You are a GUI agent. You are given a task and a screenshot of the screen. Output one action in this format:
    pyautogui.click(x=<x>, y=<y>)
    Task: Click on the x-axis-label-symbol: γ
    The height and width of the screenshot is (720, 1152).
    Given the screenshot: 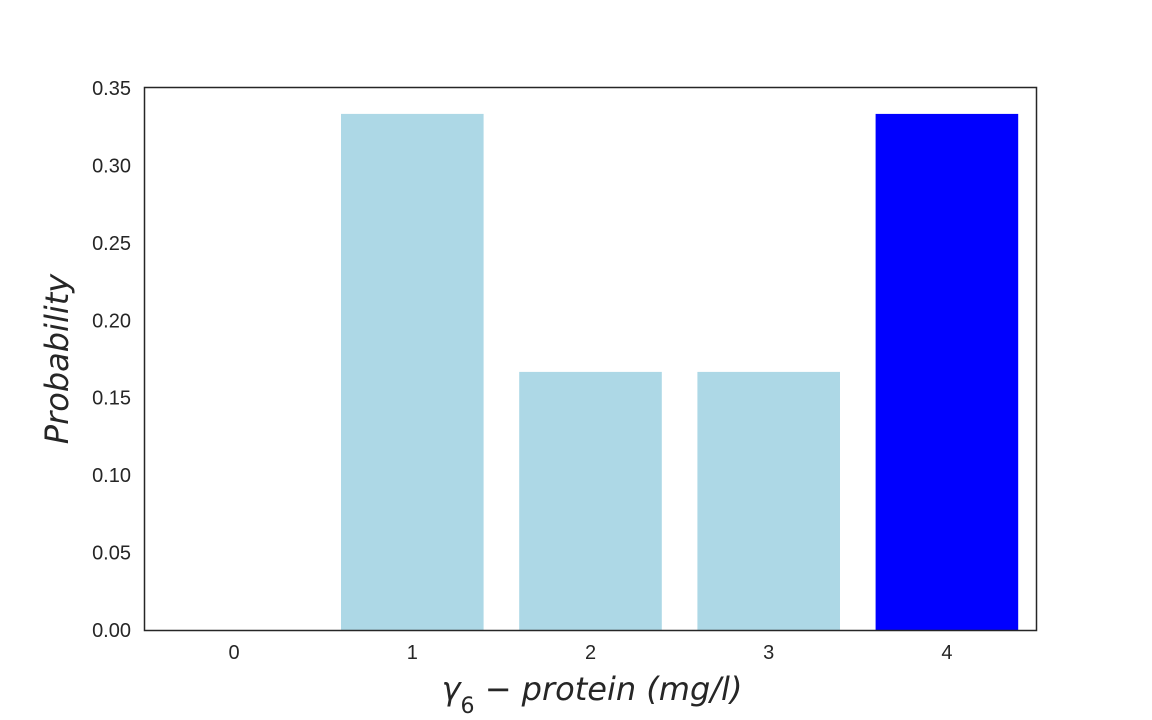 What is the action you would take?
    pyautogui.click(x=452, y=689)
    